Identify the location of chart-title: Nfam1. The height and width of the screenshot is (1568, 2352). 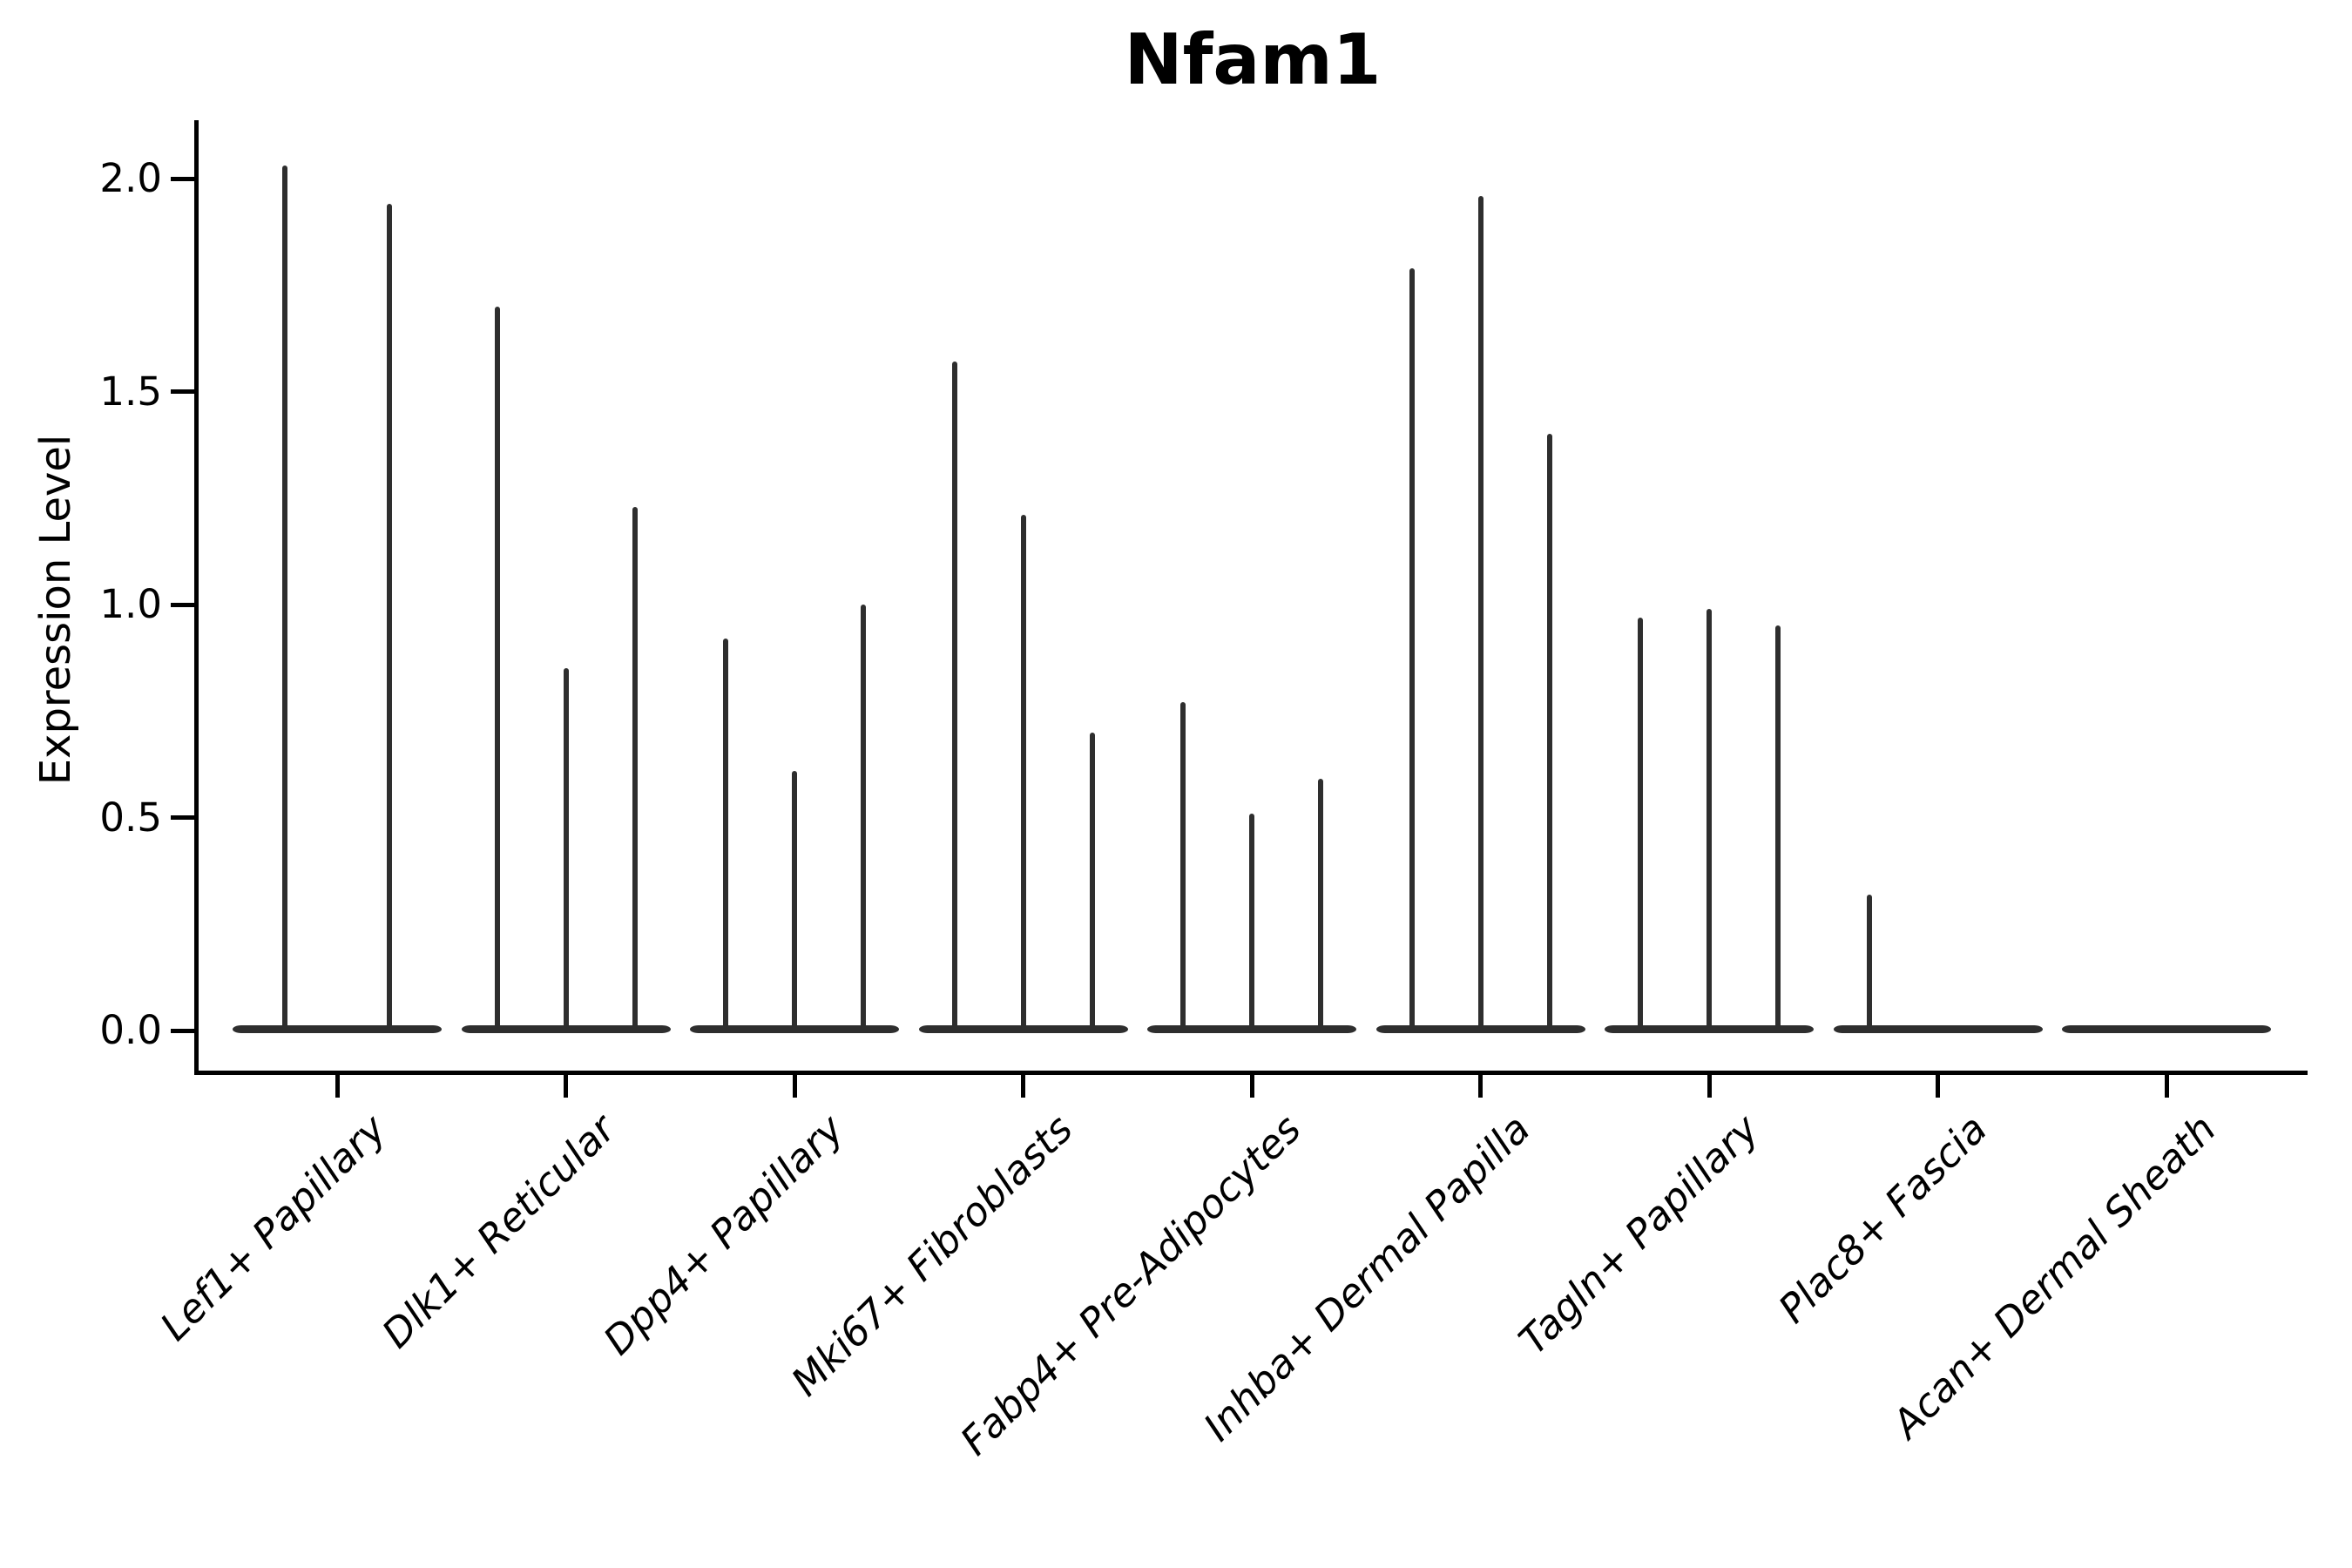
(1253, 59).